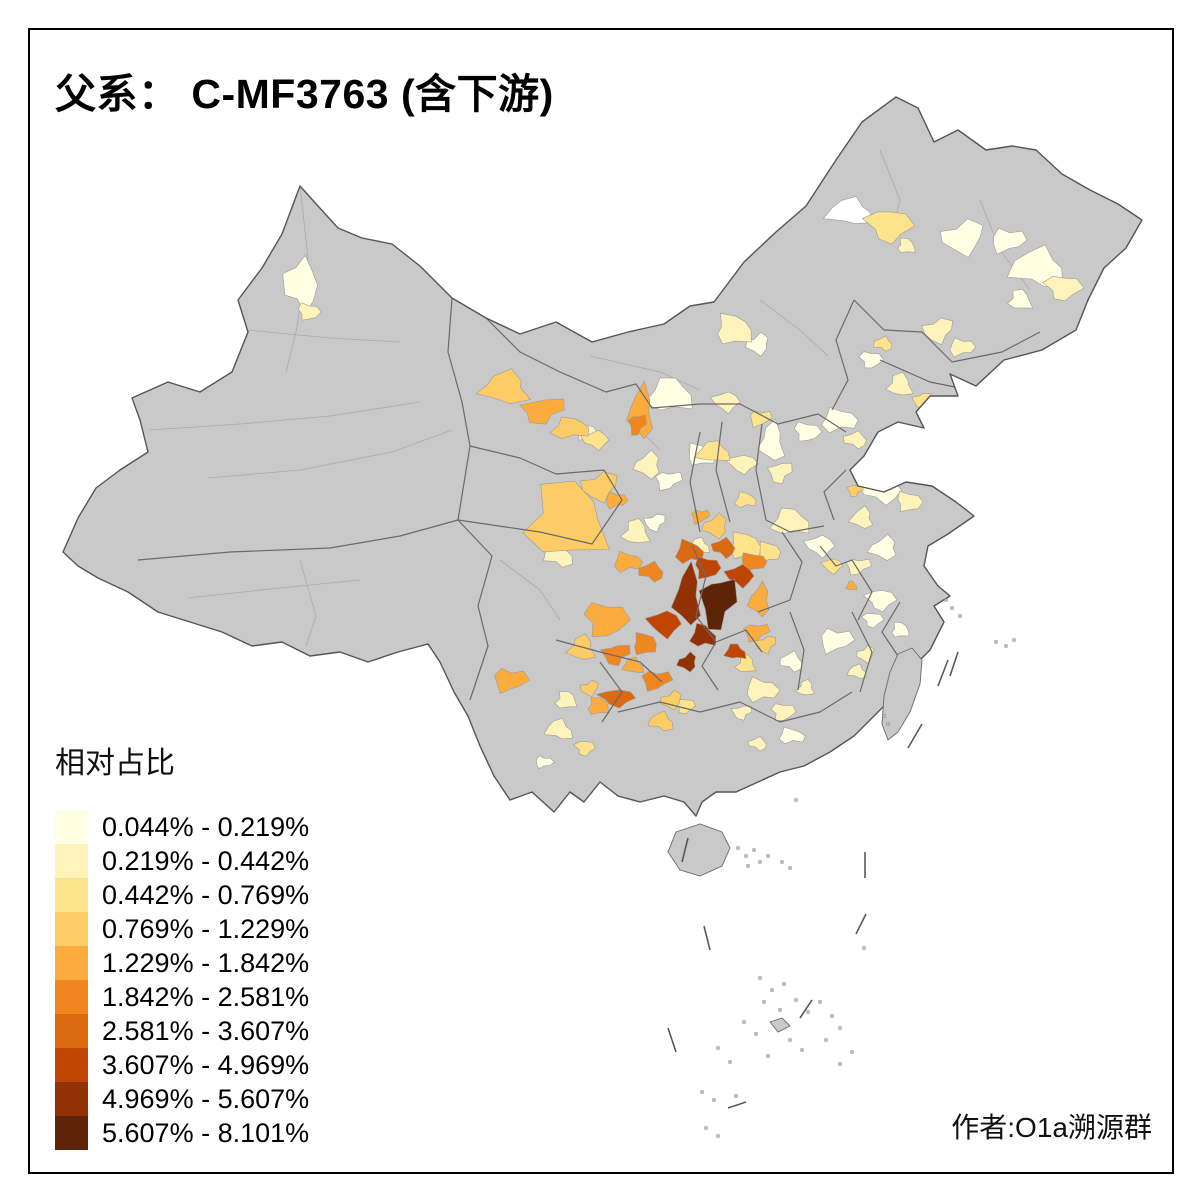 The height and width of the screenshot is (1200, 1200). I want to click on legend-title: 相对占比, so click(115, 763).